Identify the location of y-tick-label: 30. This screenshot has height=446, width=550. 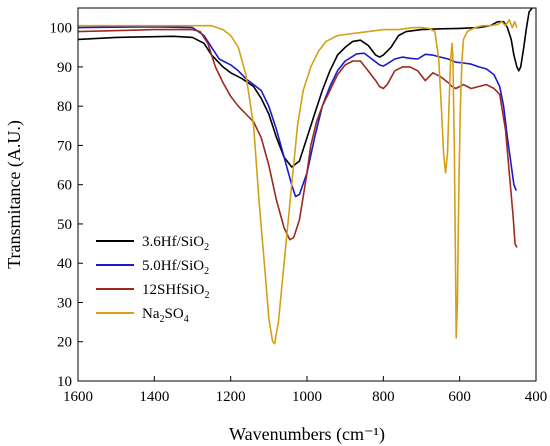
(64, 303).